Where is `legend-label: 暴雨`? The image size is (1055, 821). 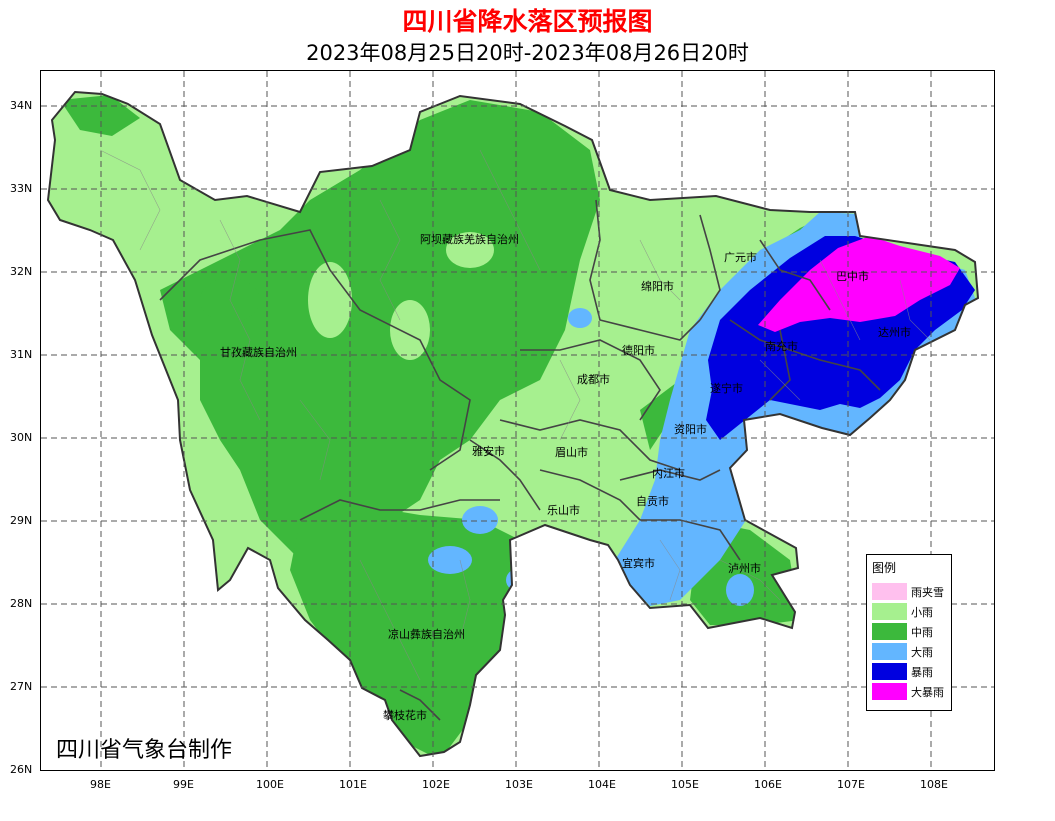 legend-label: 暴雨 is located at coordinates (922, 672).